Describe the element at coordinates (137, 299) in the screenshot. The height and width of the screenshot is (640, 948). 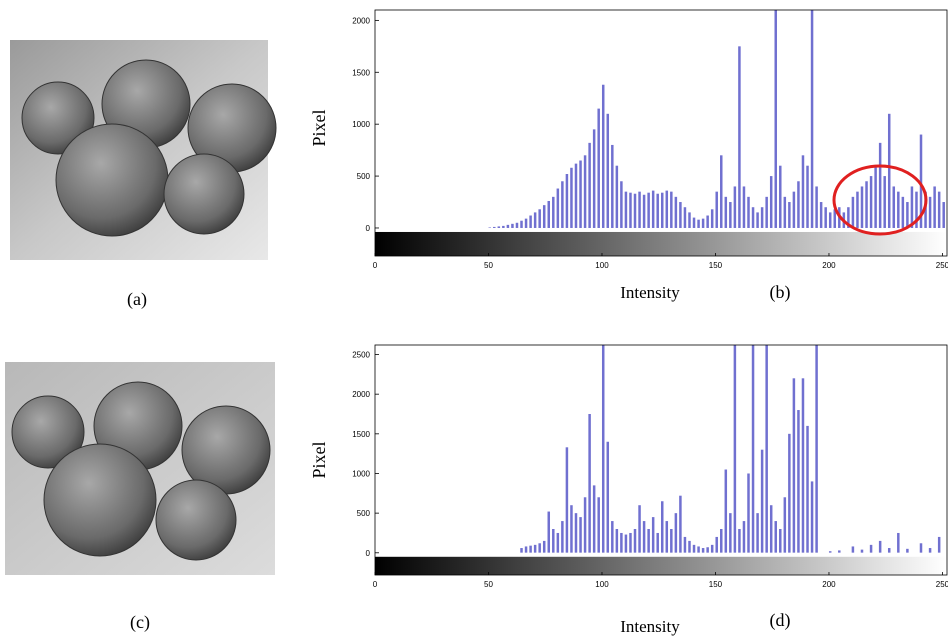
I see `panel-label: (a)` at that location.